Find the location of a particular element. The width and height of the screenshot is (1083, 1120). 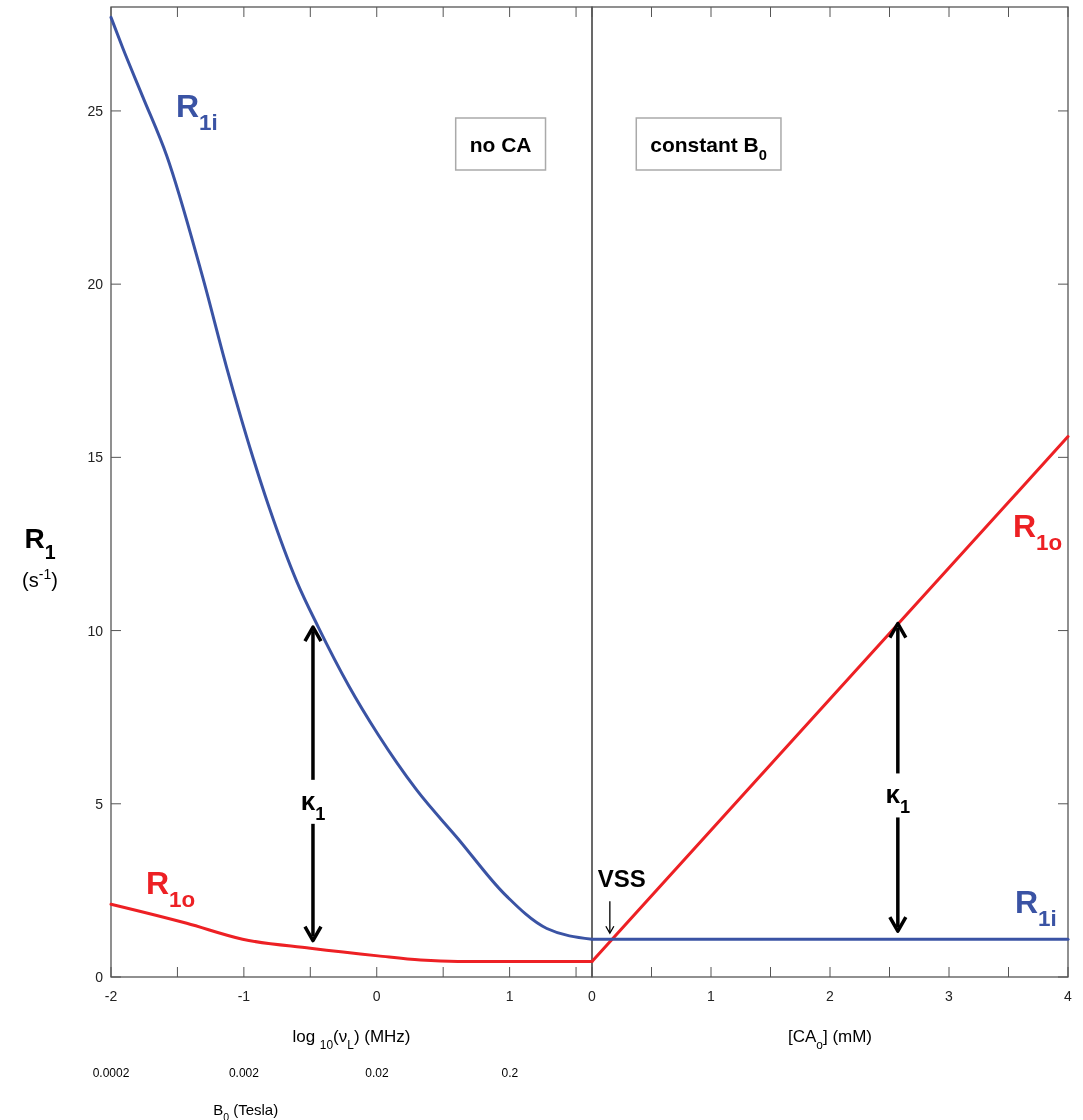

annotation: no CA is located at coordinates (500, 144).